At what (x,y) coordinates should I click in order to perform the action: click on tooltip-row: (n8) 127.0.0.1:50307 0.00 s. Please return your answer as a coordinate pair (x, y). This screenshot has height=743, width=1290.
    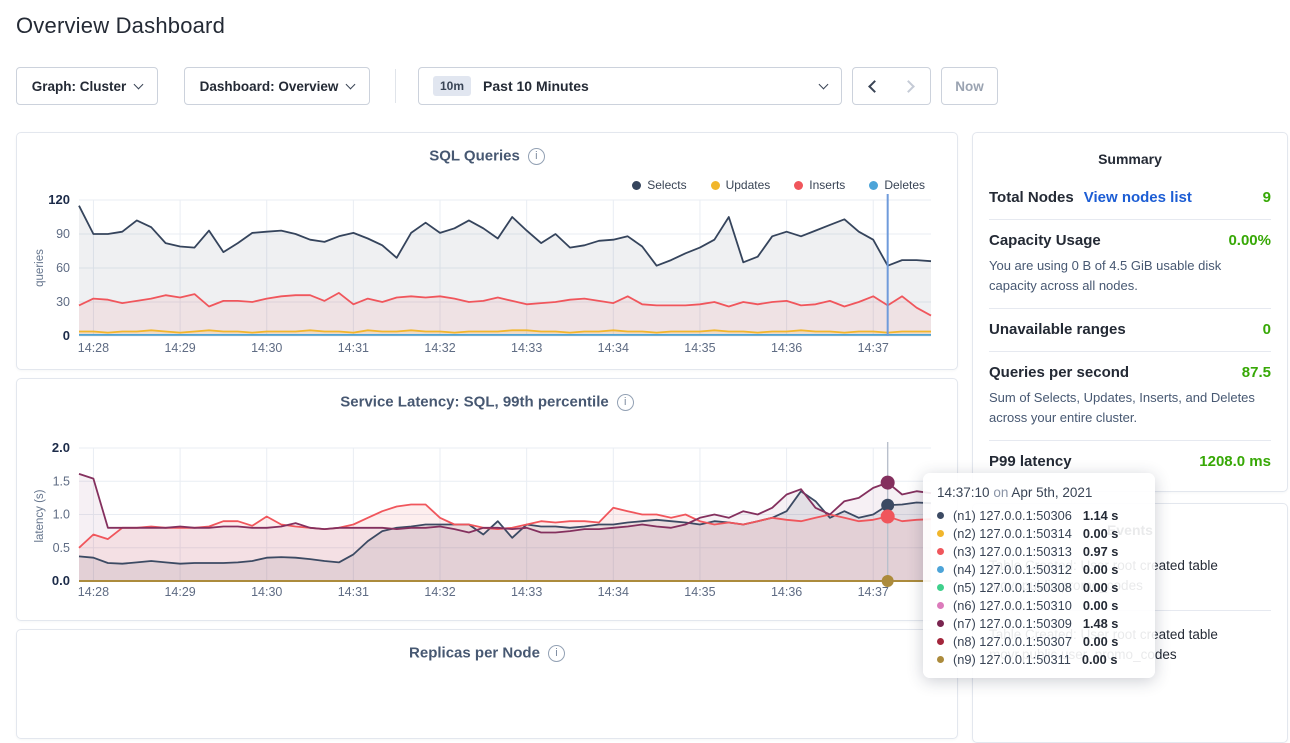
    Looking at the image, I should click on (1039, 641).